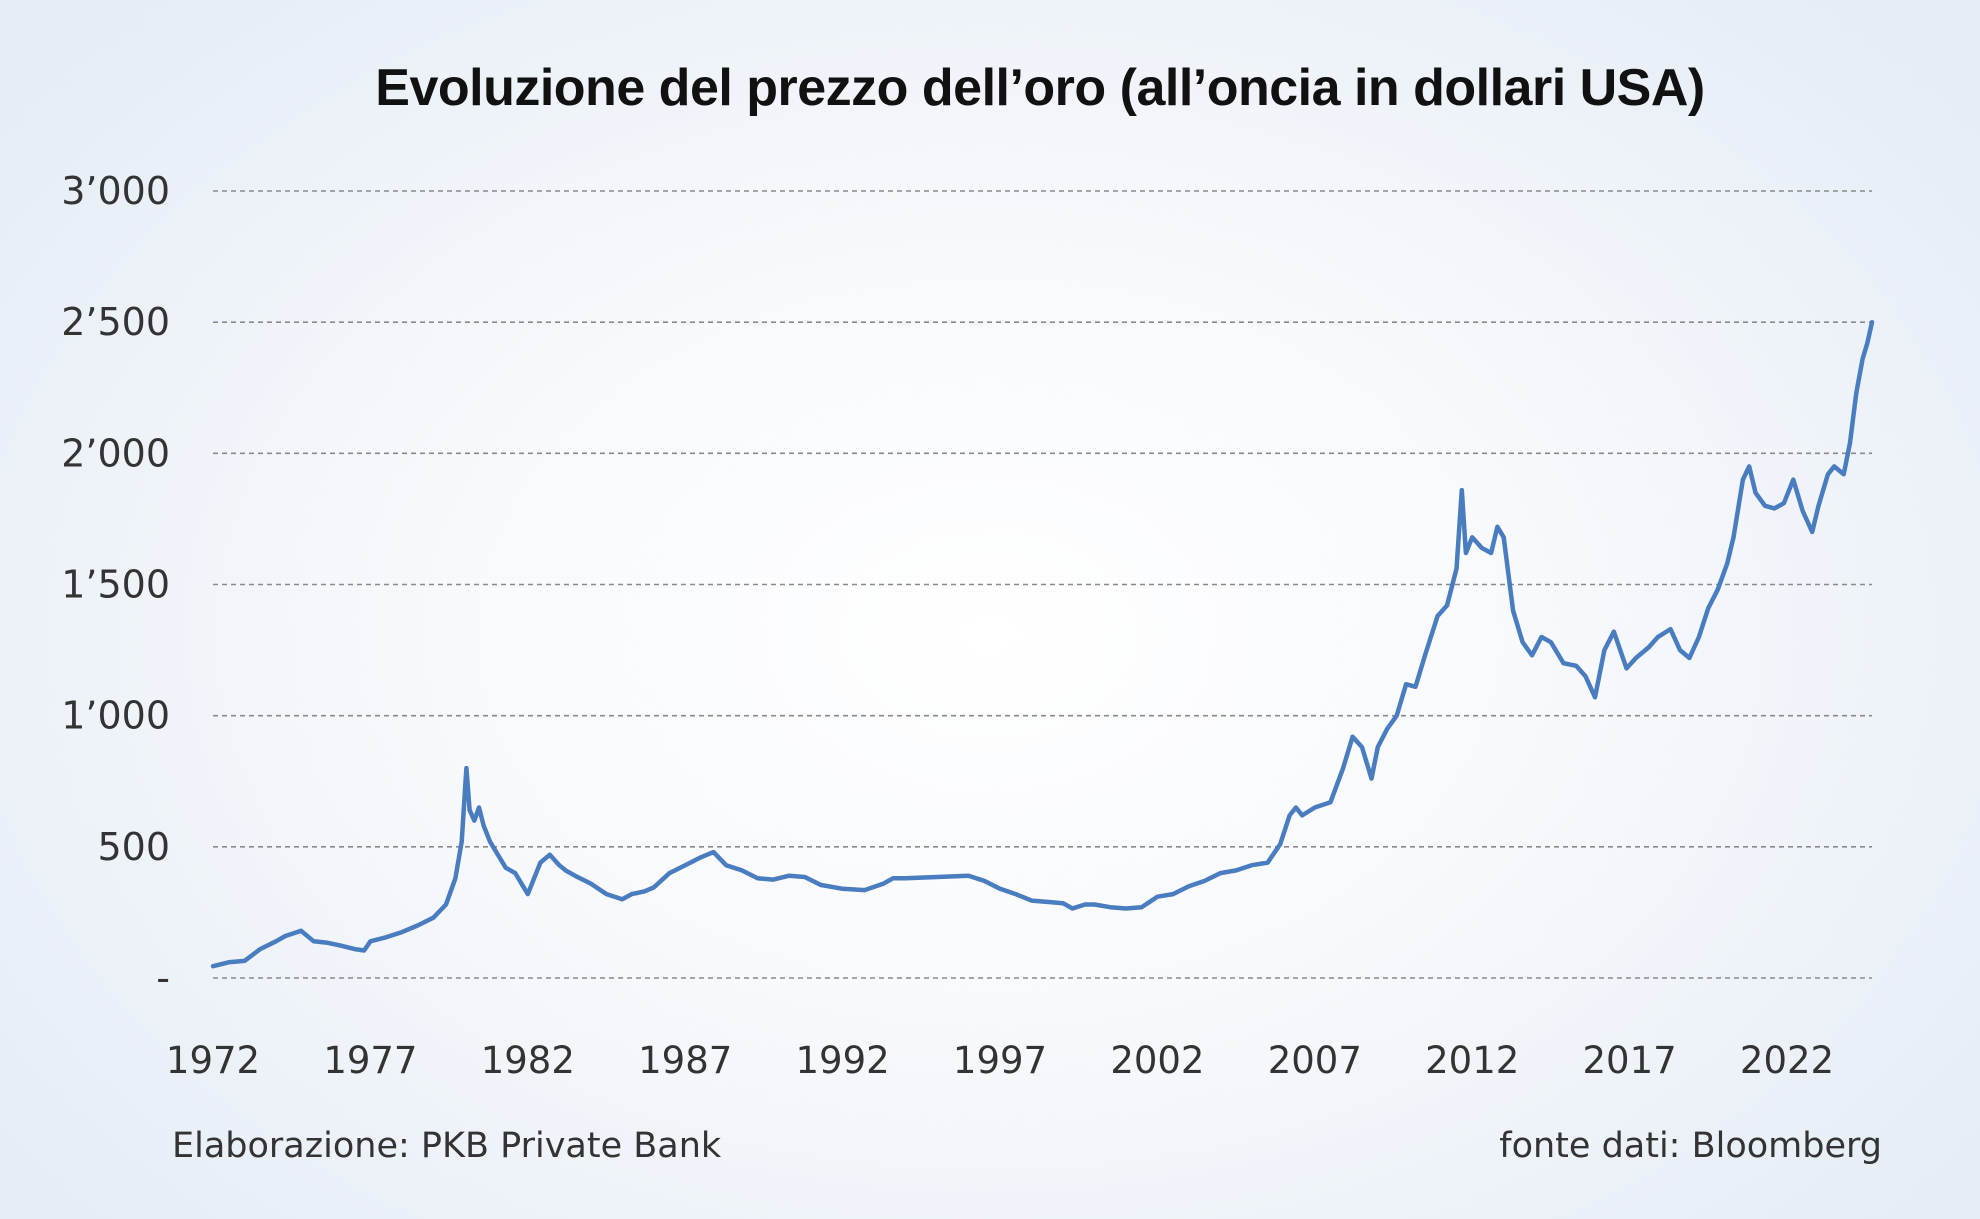 This screenshot has width=1980, height=1219. What do you see at coordinates (447, 1146) in the screenshot?
I see `footer-credit: Elaborazione: PKB Private Bank` at bounding box center [447, 1146].